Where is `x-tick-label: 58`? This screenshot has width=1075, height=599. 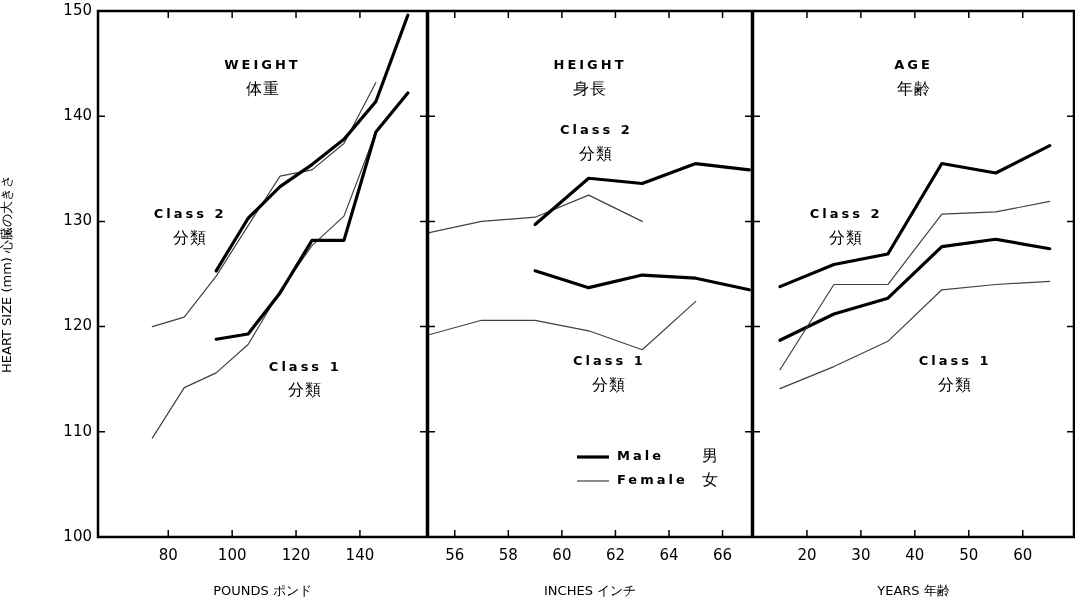
x-tick-label: 58 is located at coordinates (508, 554).